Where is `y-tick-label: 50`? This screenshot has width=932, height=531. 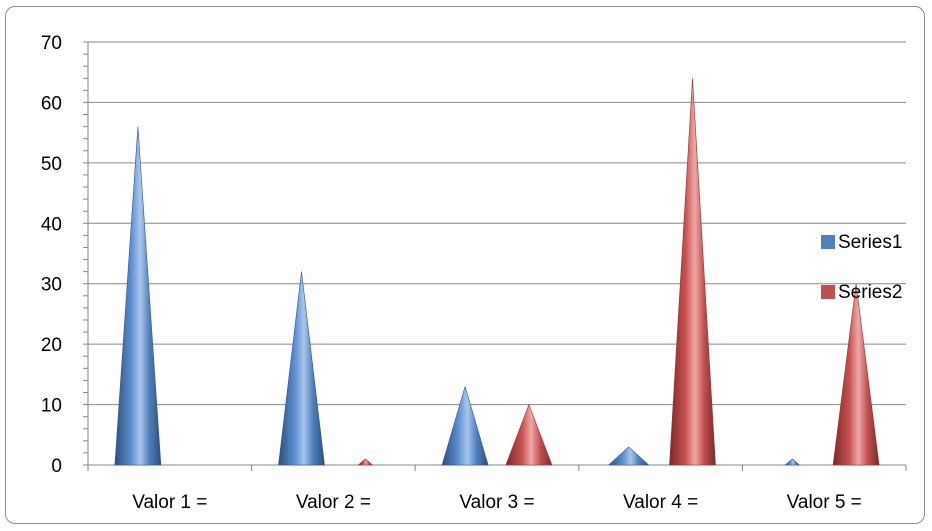
y-tick-label: 50 is located at coordinates (51, 164).